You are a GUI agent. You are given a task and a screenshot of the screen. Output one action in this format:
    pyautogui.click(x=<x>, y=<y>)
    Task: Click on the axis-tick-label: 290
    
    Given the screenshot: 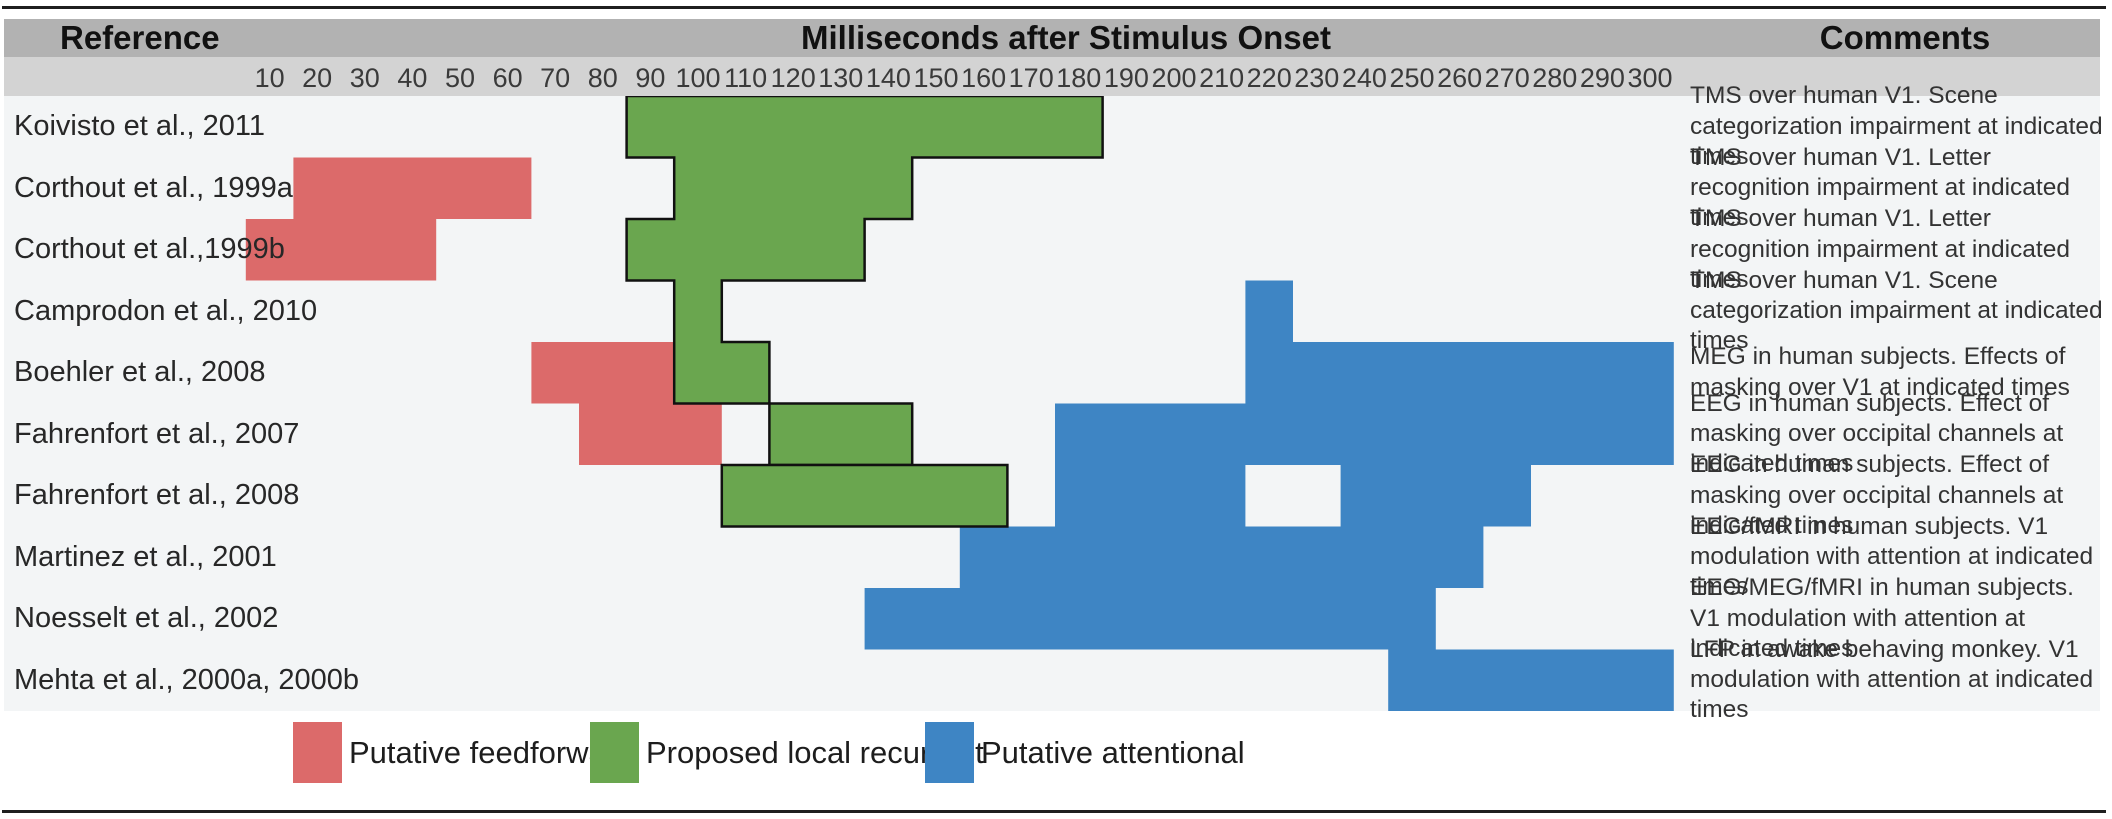 What is the action you would take?
    pyautogui.click(x=1602, y=78)
    